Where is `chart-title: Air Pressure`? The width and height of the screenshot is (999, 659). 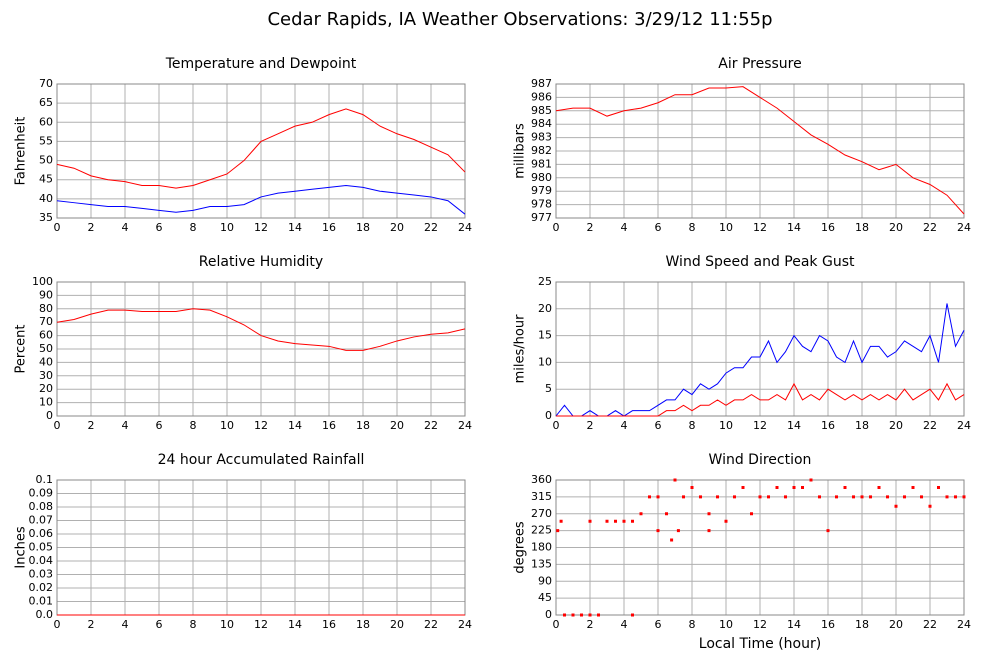 chart-title: Air Pressure is located at coordinates (759, 64).